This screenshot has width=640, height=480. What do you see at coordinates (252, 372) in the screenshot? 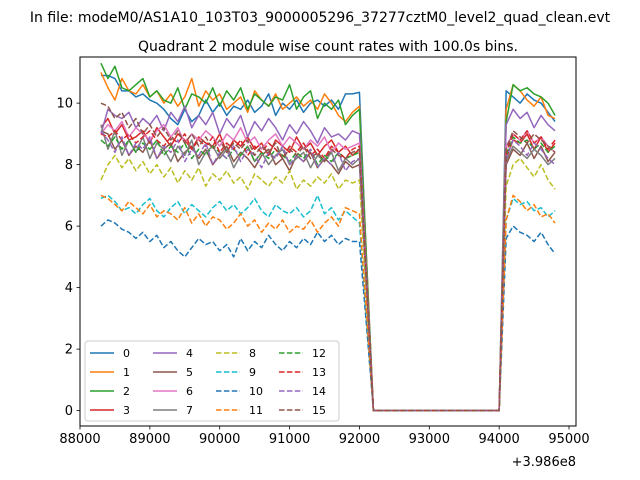
I see `legend-label-9: 9` at bounding box center [252, 372].